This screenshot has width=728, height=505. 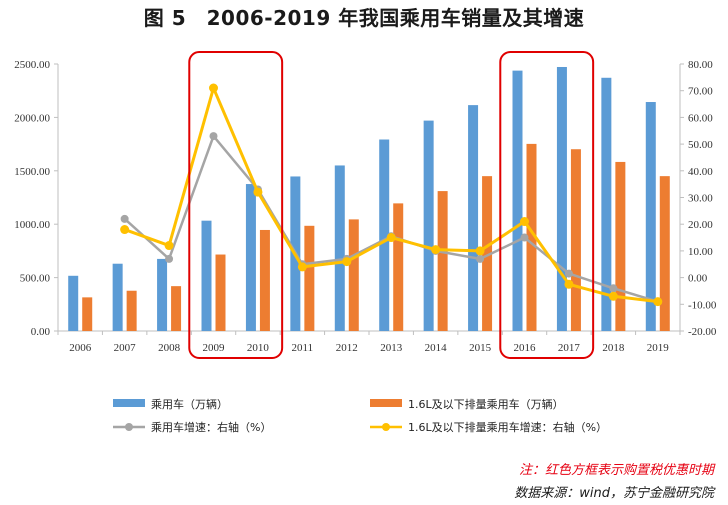 What do you see at coordinates (35, 279) in the screenshot?
I see `left-tick-label: 500.00` at bounding box center [35, 279].